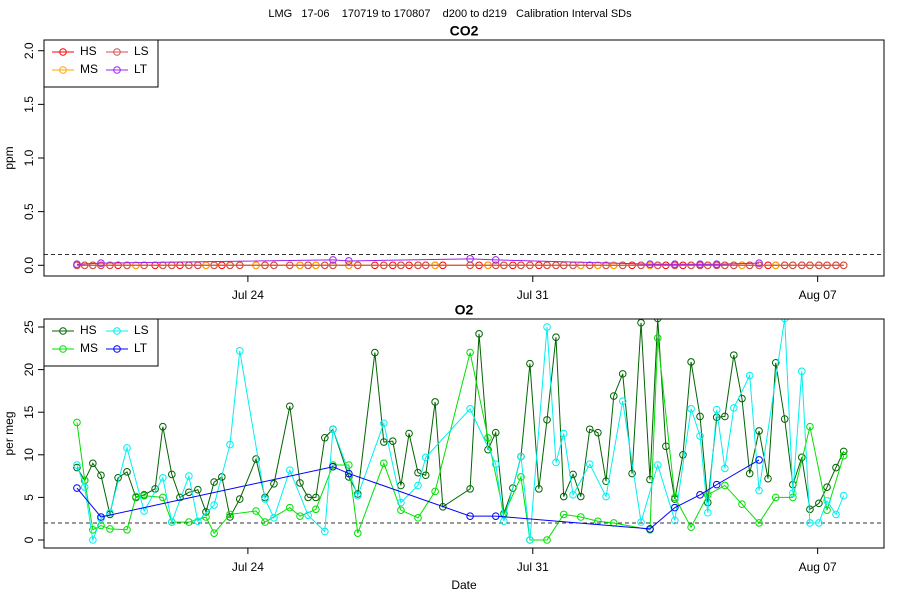 This screenshot has height=600, width=900. I want to click on panel-title: O2, so click(464, 310).